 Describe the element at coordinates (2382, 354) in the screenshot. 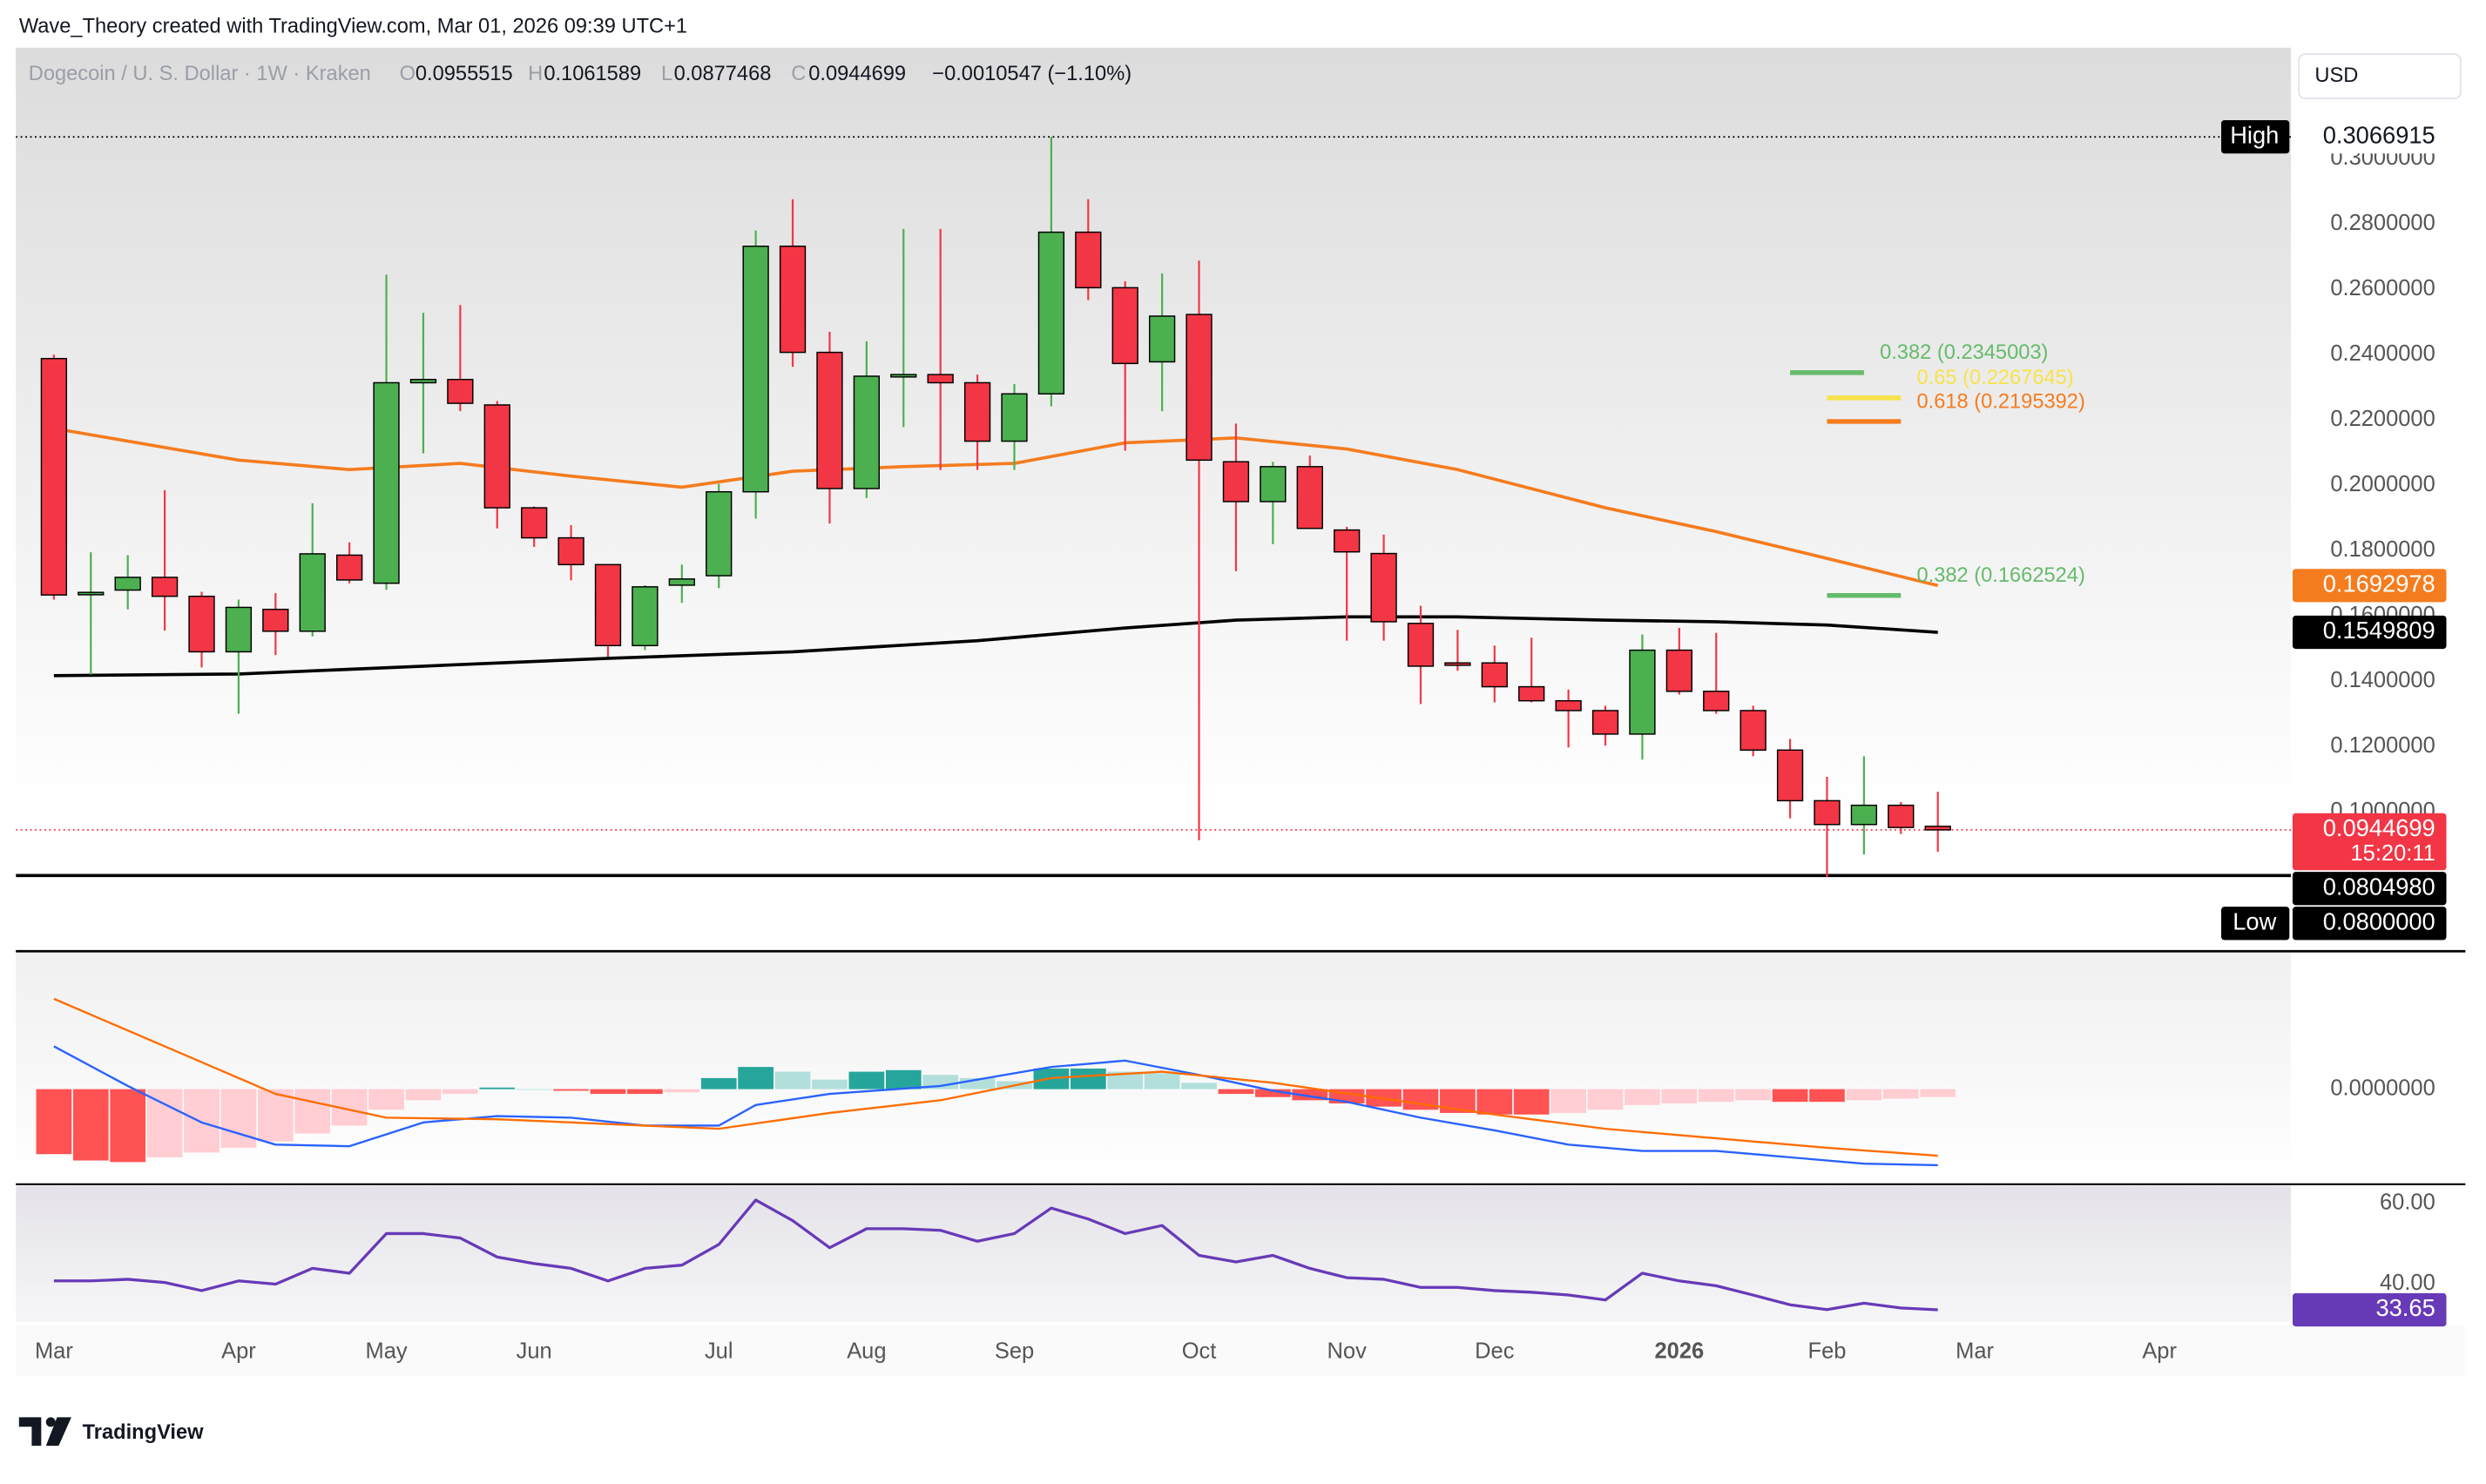

I see `y-tick-label: 0.2400000` at that location.